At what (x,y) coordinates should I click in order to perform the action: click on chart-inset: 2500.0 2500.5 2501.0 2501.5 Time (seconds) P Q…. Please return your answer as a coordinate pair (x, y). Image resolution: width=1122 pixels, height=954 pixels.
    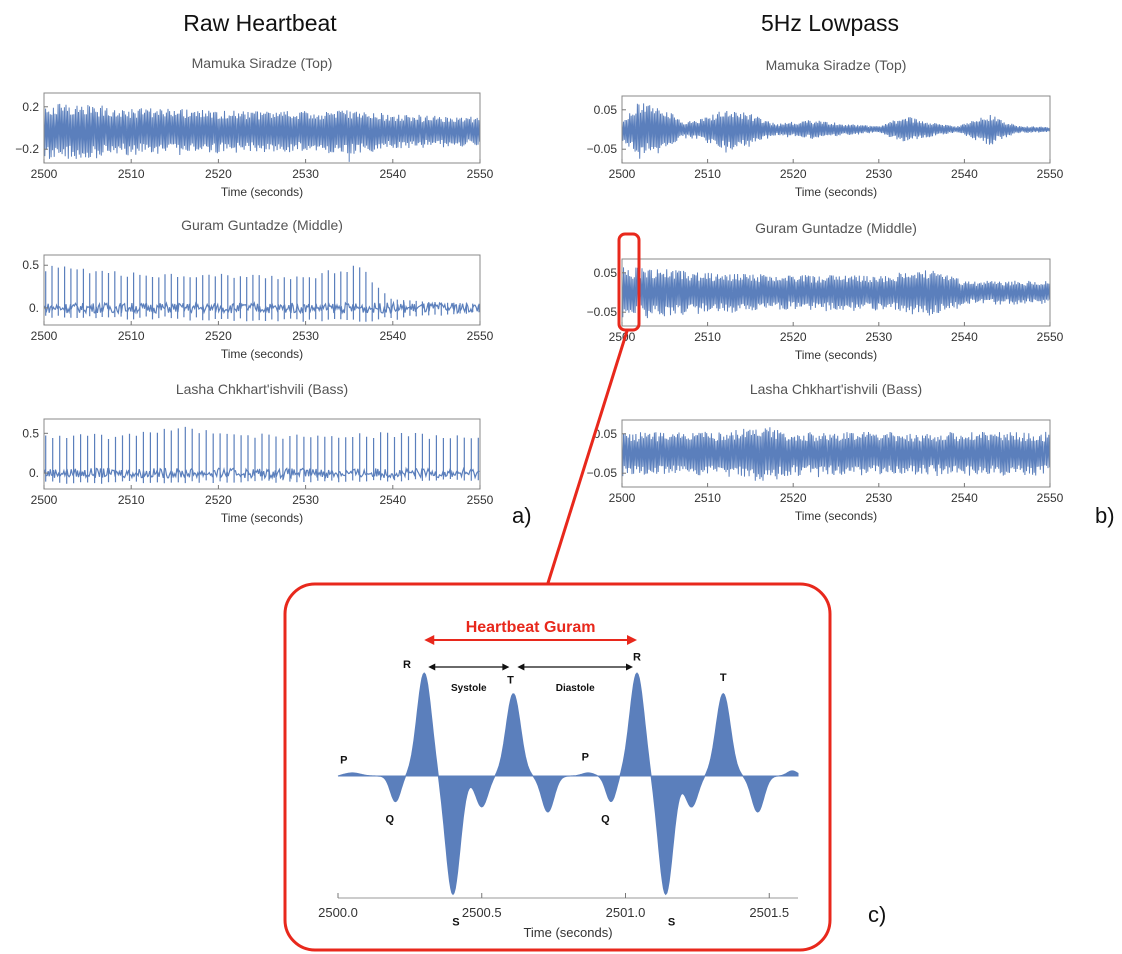
    Looking at the image, I should click on (558, 779).